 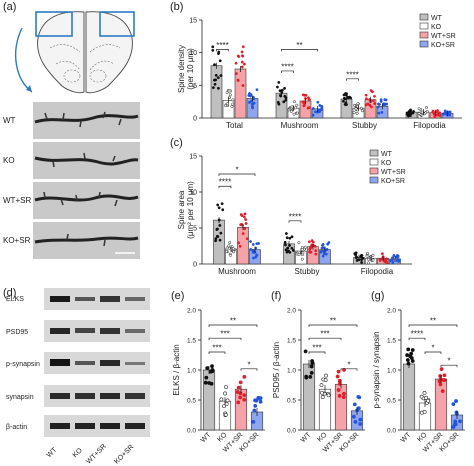 I want to click on x-tick-label: Mushroom, so click(x=237, y=271).